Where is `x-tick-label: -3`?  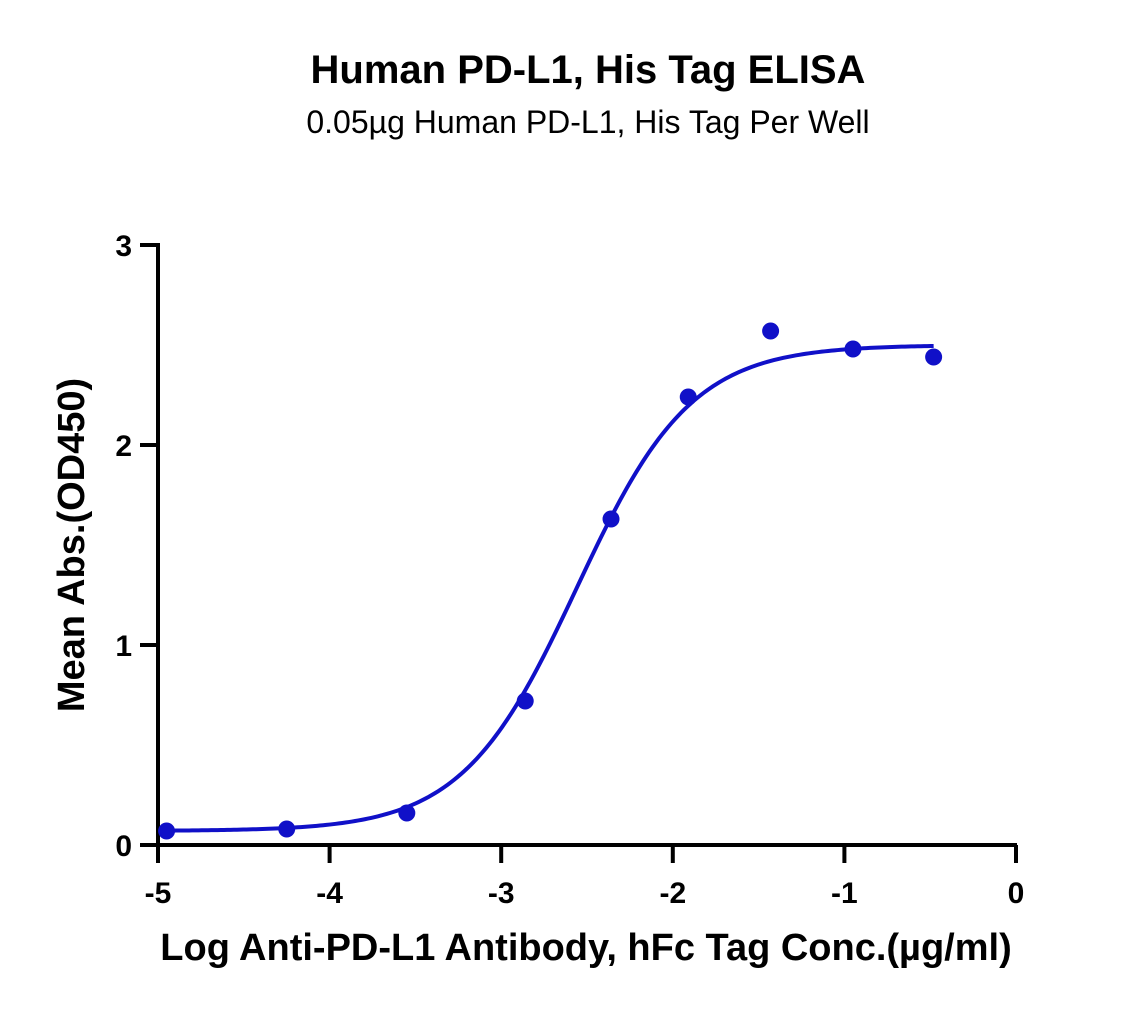
x-tick-label: -3 is located at coordinates (501, 893).